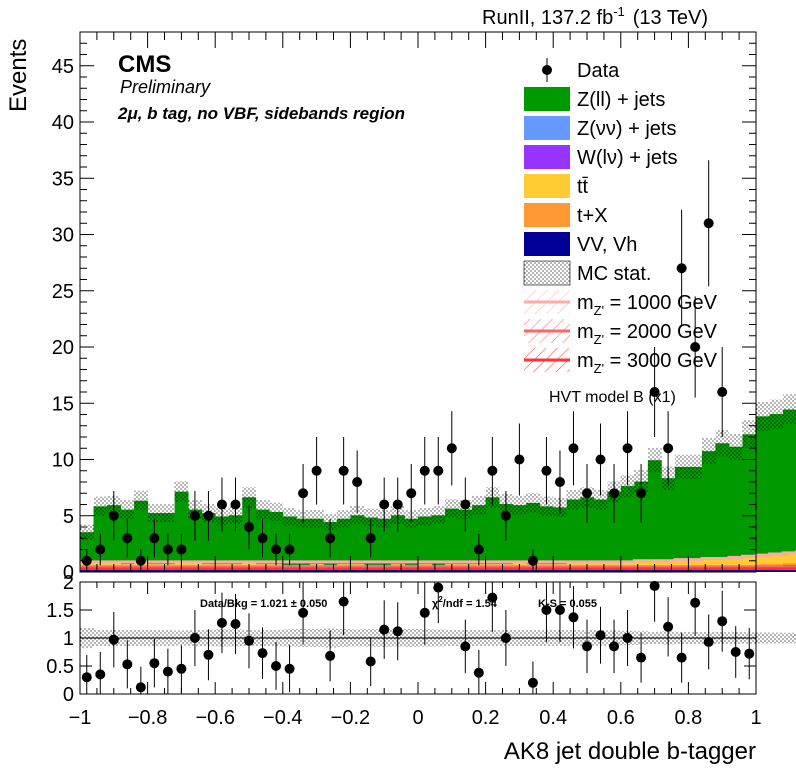 This screenshot has height=772, width=796. Describe the element at coordinates (553, 718) in the screenshot. I see `x-tick-label: 0.4` at that location.